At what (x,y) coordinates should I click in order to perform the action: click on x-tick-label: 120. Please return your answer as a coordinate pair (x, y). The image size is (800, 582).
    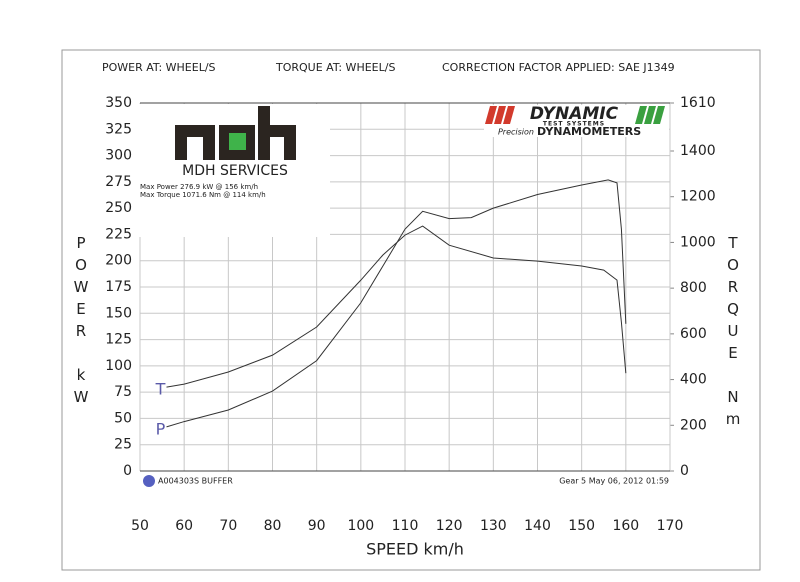
    Looking at the image, I should click on (449, 526).